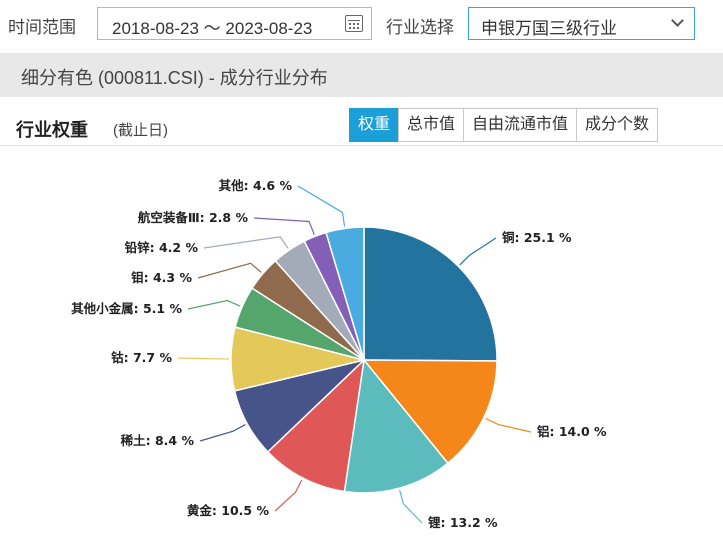  What do you see at coordinates (420, 27) in the screenshot?
I see `industry-select-label: 行业选择` at bounding box center [420, 27].